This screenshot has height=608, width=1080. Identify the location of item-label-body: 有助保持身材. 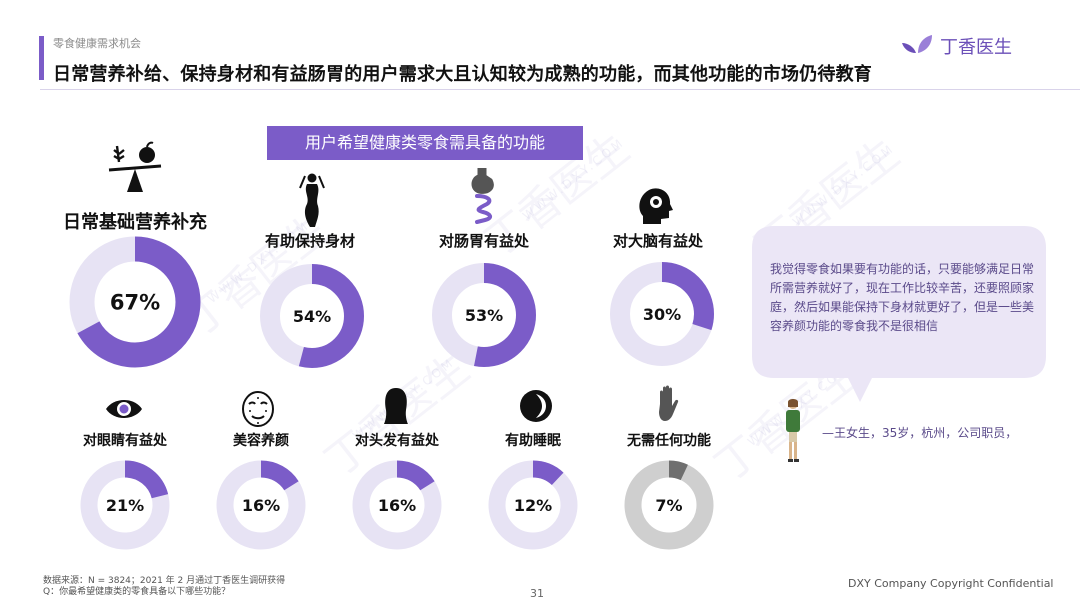
(310, 241).